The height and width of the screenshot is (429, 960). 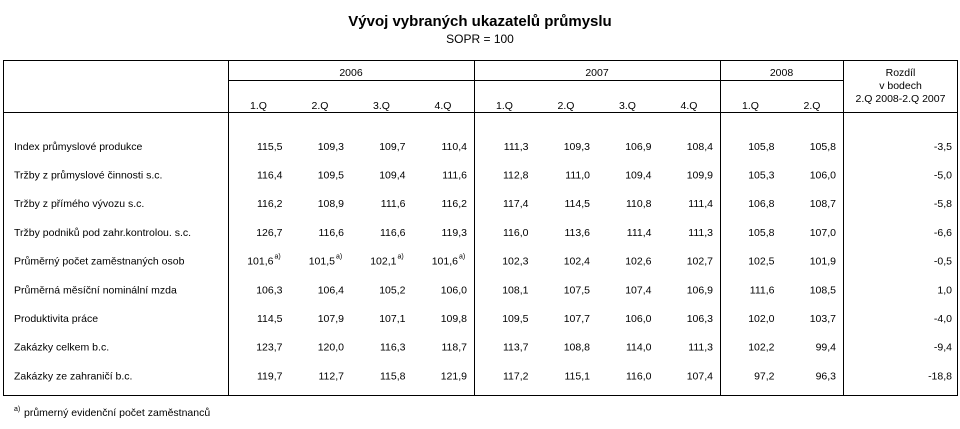 I want to click on cell: 102,5, so click(x=761, y=262).